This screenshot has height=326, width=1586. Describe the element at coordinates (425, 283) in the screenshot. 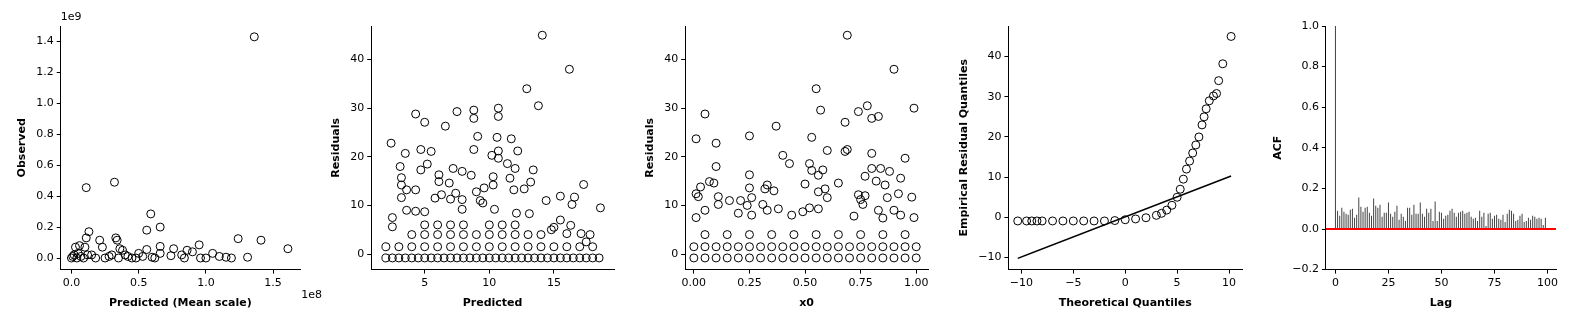

I see `x-tick-label: 5` at that location.